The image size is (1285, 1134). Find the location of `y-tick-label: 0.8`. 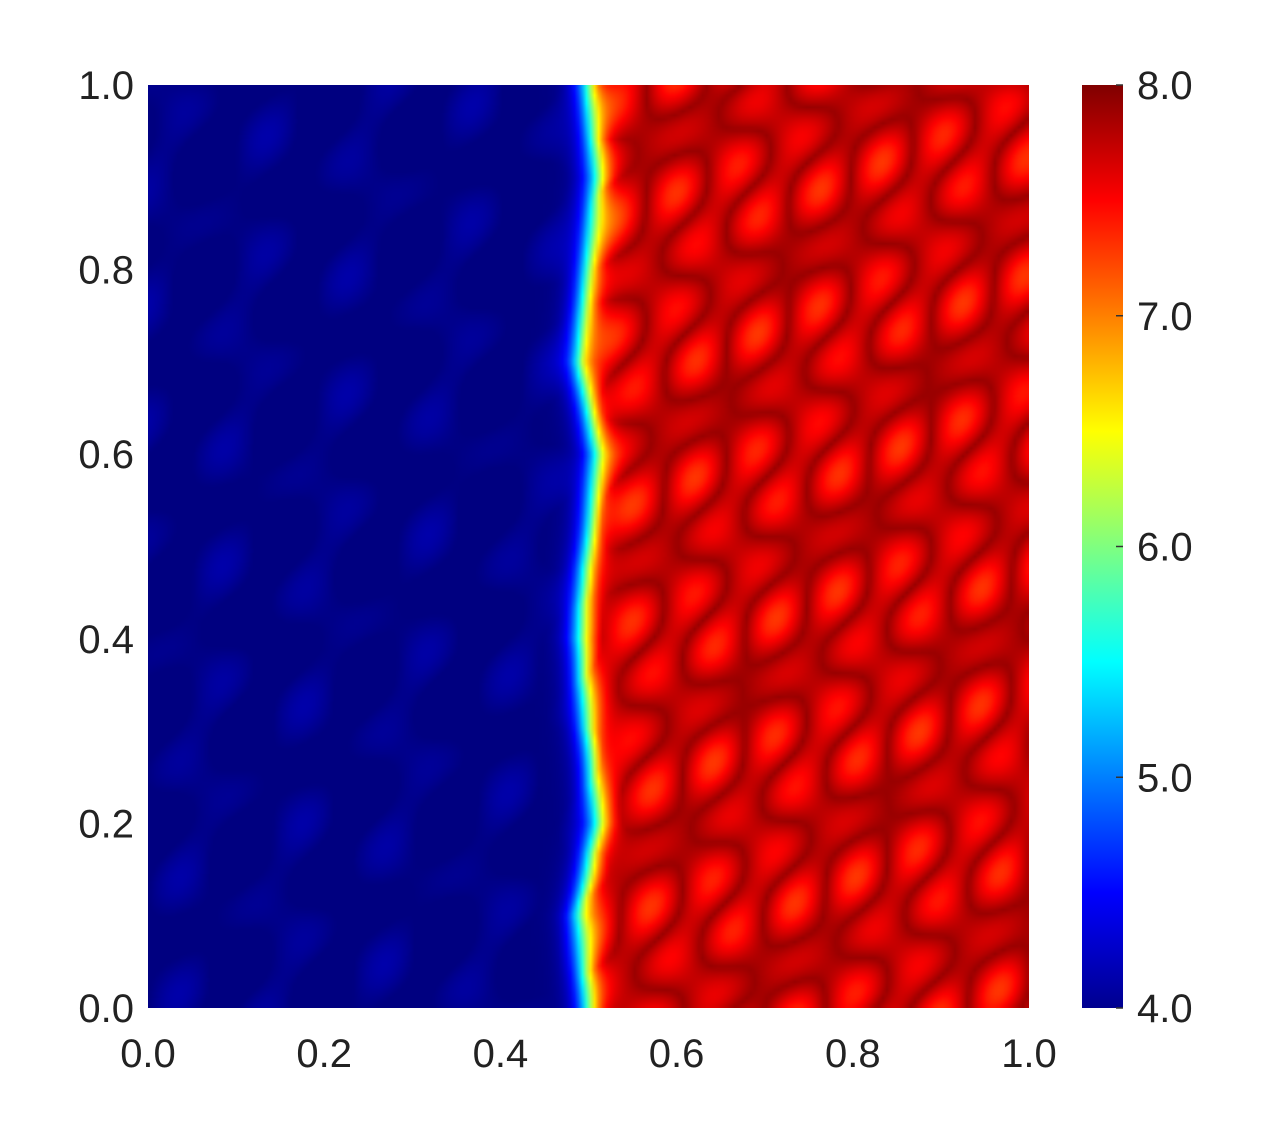

y-tick-label: 0.8 is located at coordinates (106, 271).